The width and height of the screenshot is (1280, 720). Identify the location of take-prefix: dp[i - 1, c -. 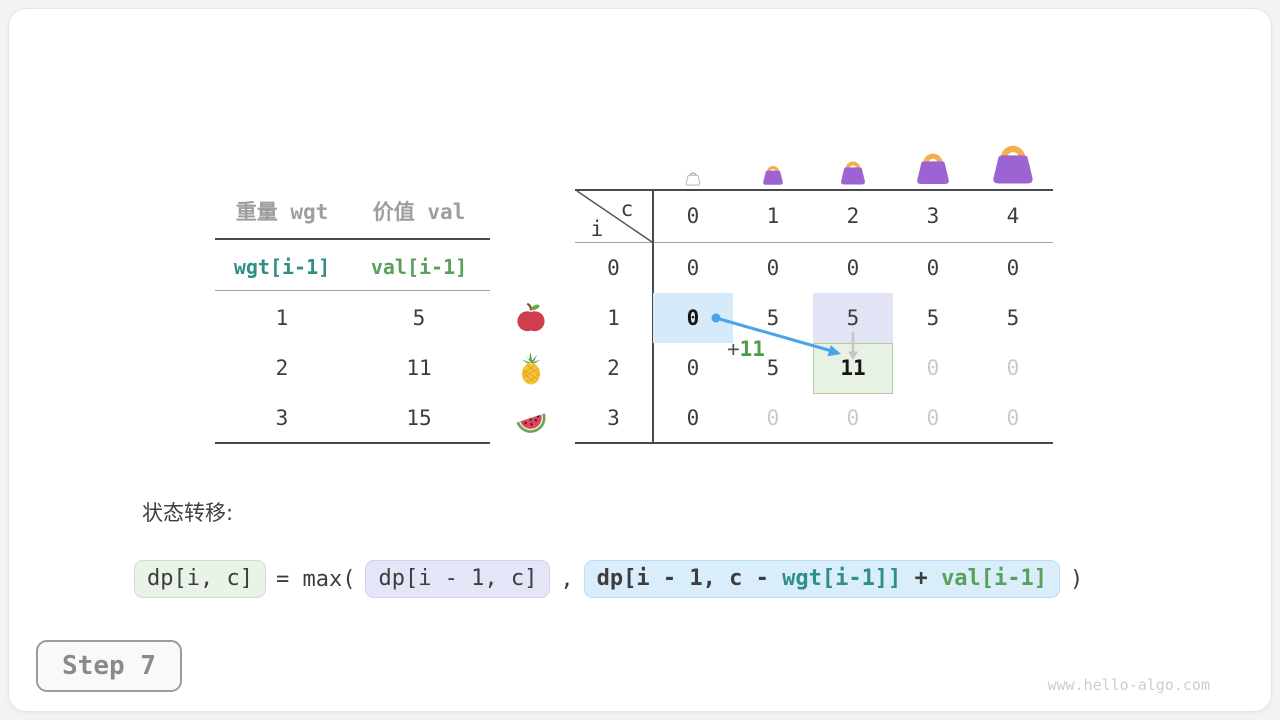
(689, 578).